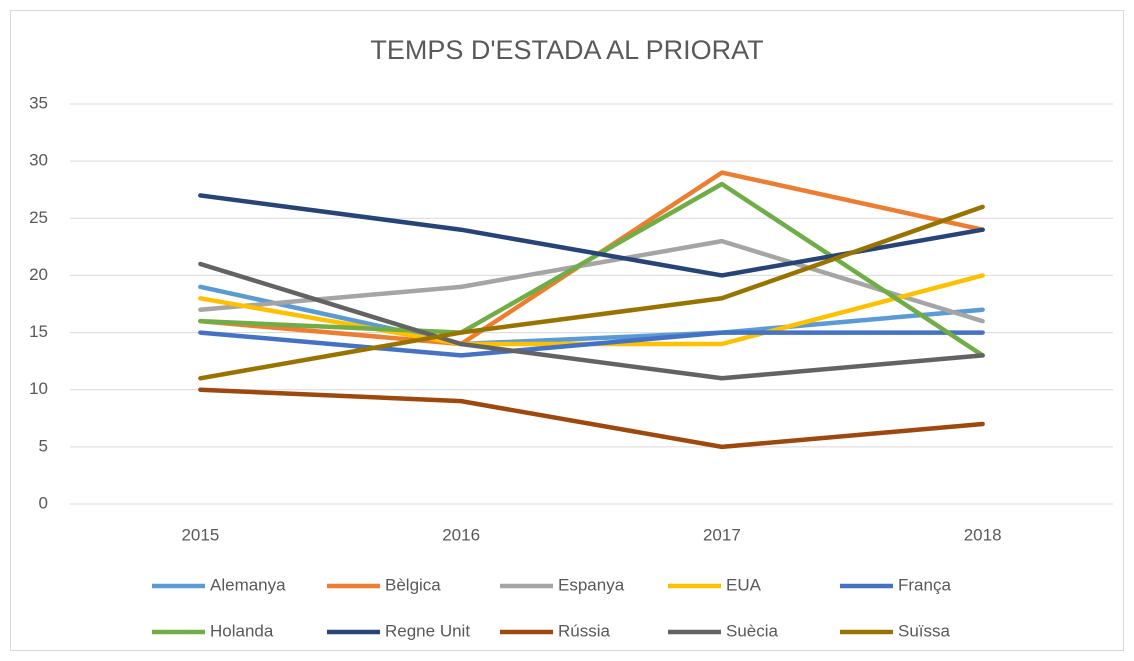  What do you see at coordinates (752, 630) in the screenshot?
I see `legend-label: Suècia` at bounding box center [752, 630].